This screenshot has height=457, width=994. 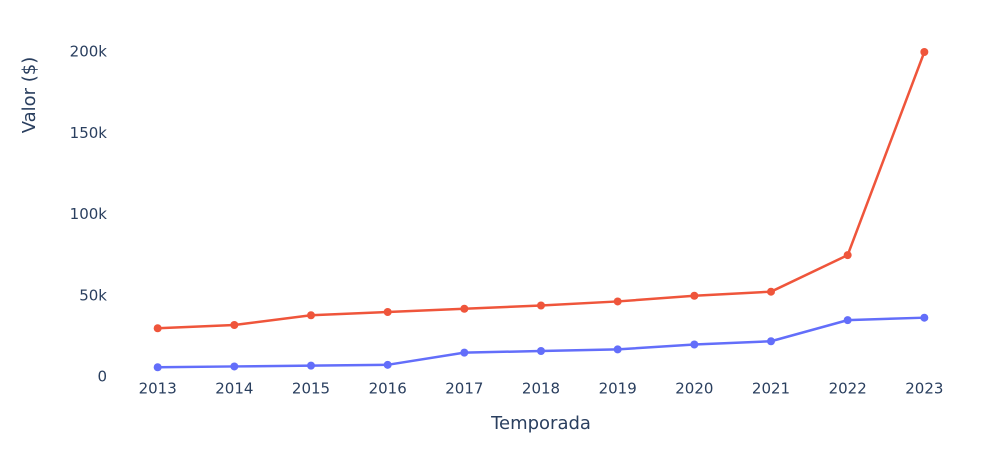 I want to click on line, so click(x=541, y=342).